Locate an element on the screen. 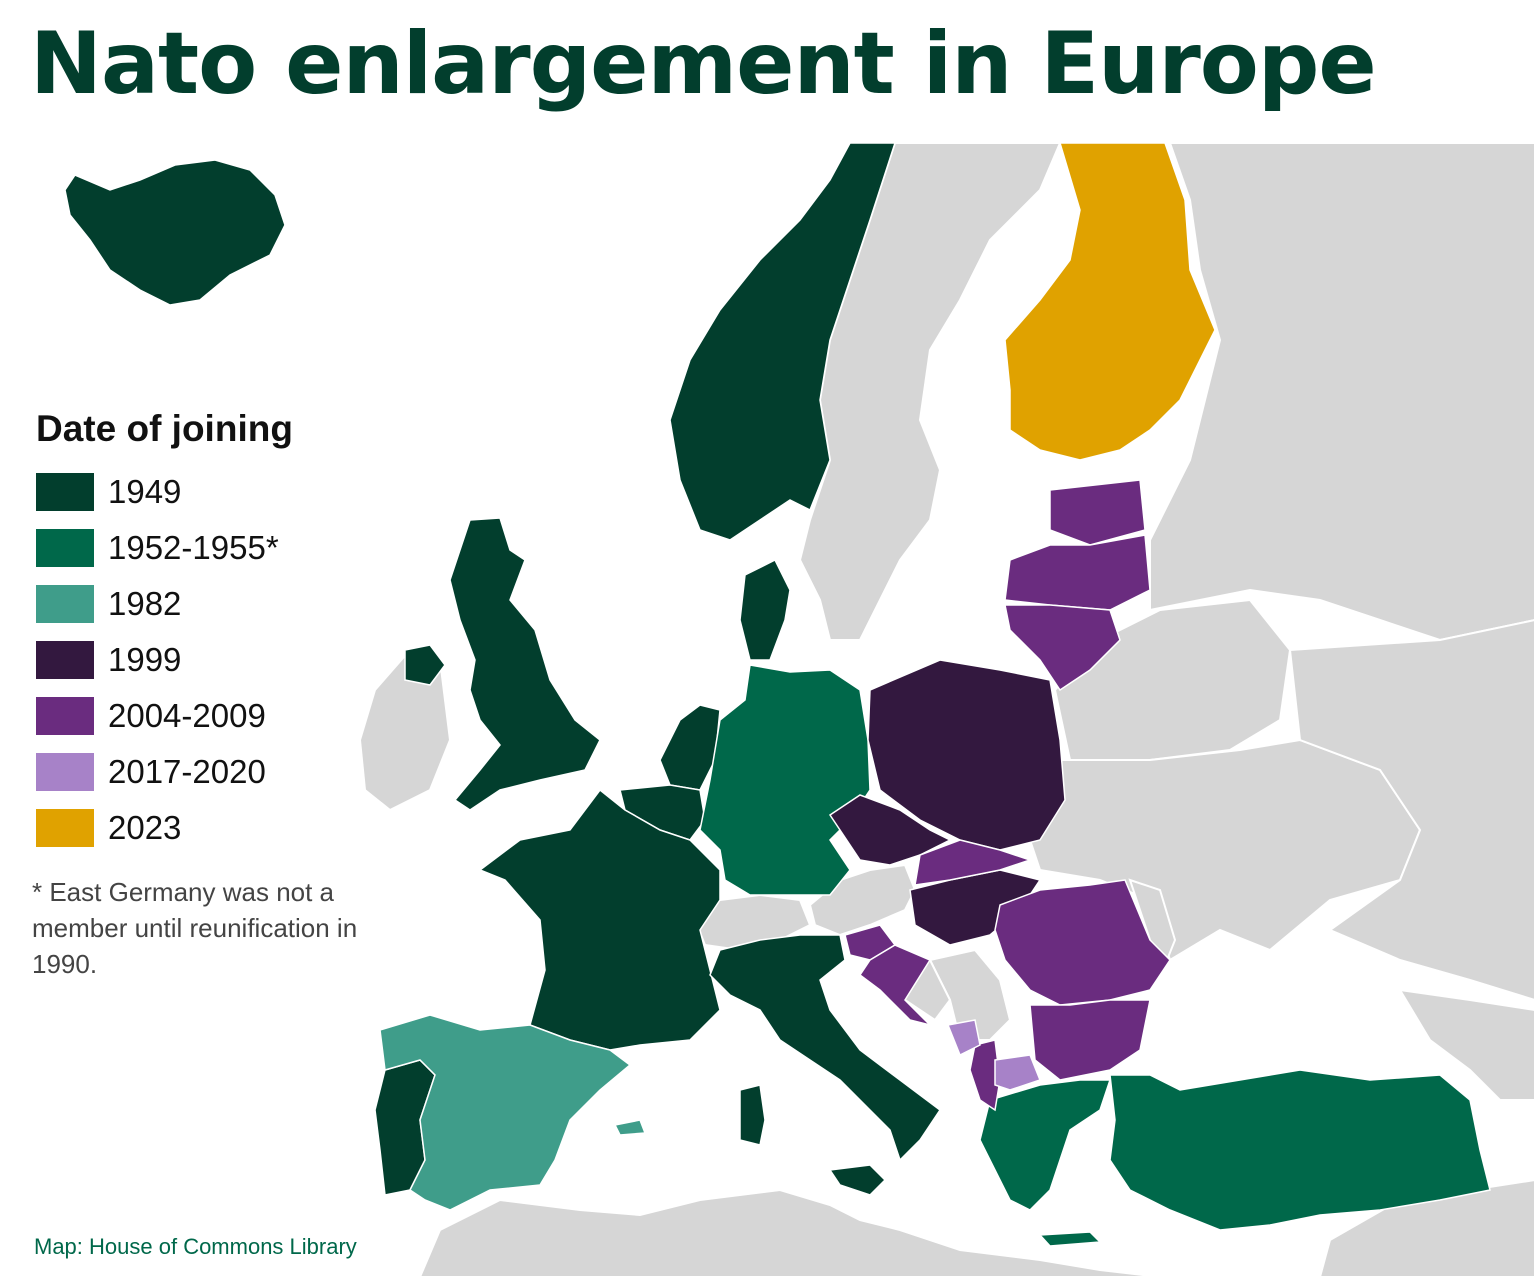 The width and height of the screenshot is (1535, 1277). members-2023 is located at coordinates (1110, 302).